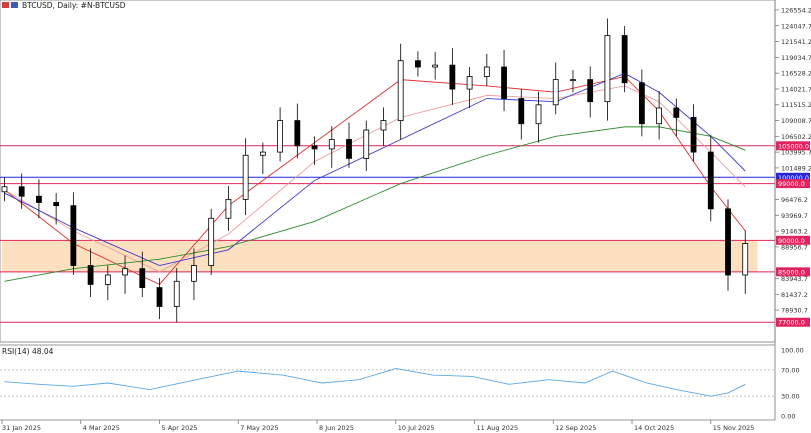  Describe the element at coordinates (794, 247) in the screenshot. I see `price-tick-label-14: 88956.7` at that location.